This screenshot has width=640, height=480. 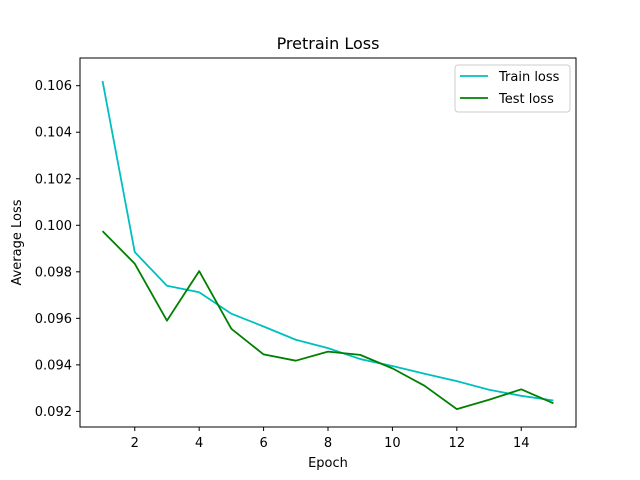 What do you see at coordinates (328, 443) in the screenshot?
I see `x-tick-label: 8` at bounding box center [328, 443].